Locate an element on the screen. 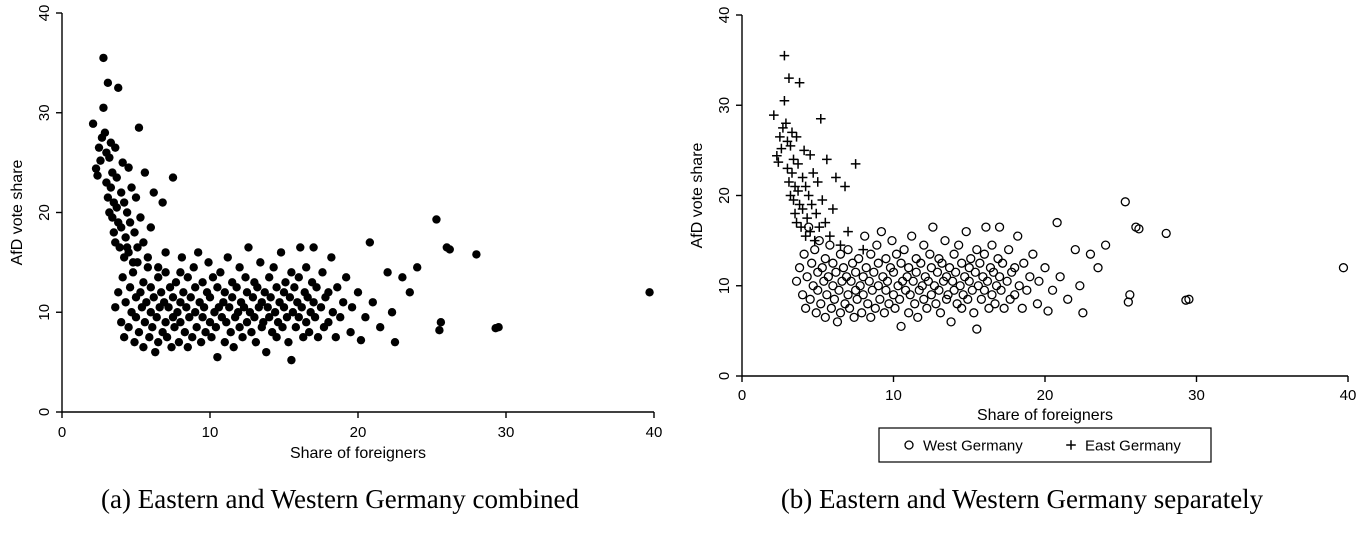 The width and height of the screenshot is (1364, 544). x-tick-label: 40 is located at coordinates (654, 432).